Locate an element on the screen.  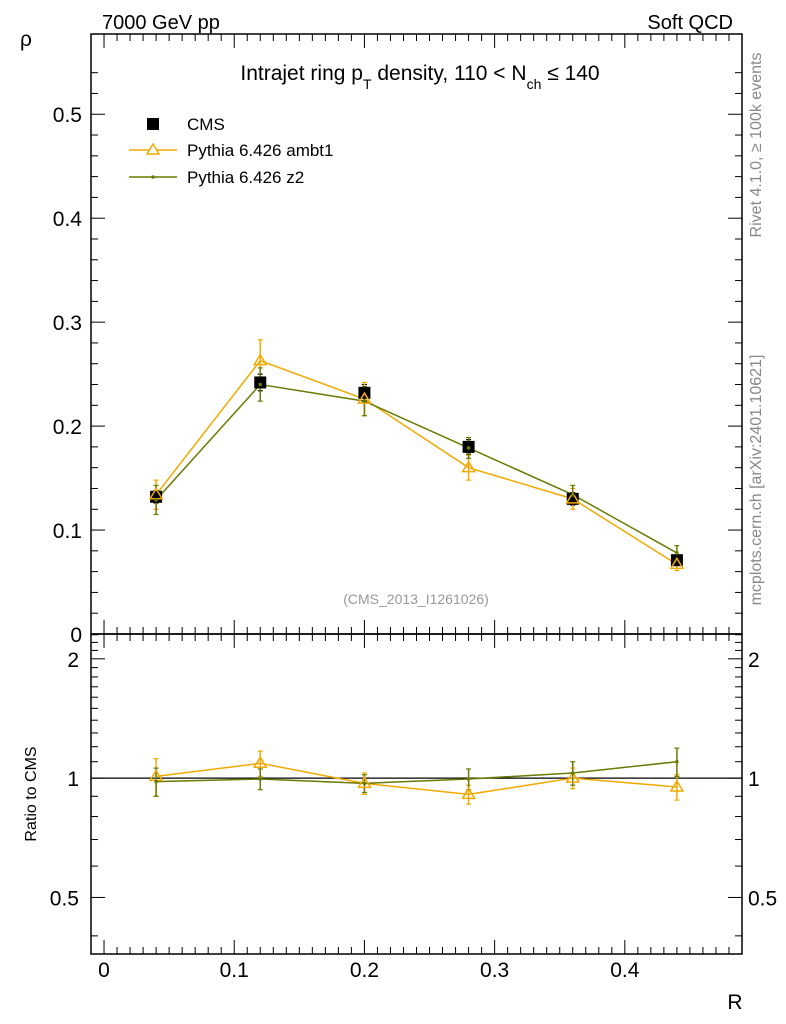
ratio-series-lines is located at coordinates (416, 778).